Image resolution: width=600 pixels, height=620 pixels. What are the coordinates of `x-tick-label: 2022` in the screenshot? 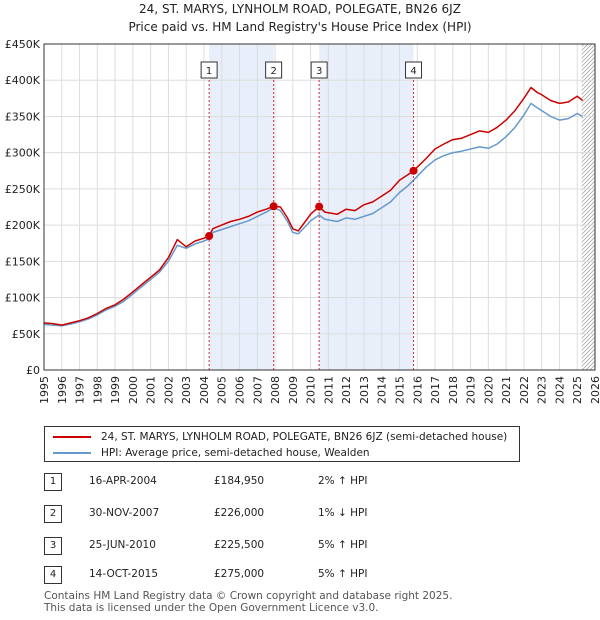 It's located at (524, 390).